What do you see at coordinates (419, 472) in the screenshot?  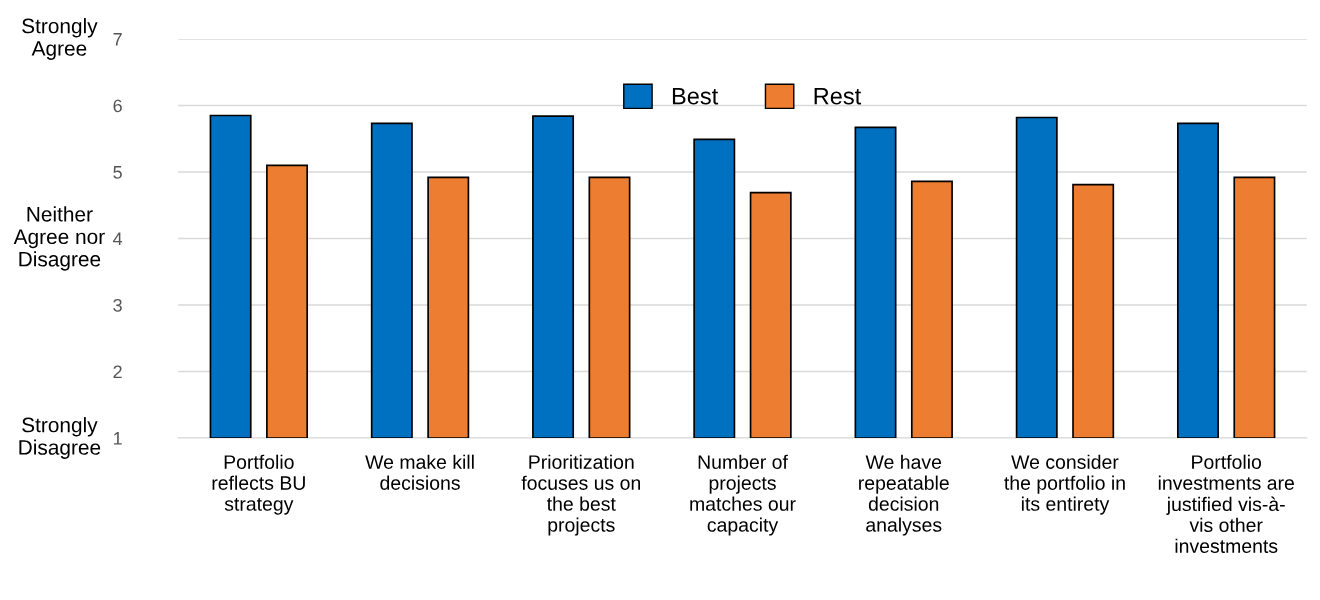 I see `x-tick-label: We make kill decisions` at bounding box center [419, 472].